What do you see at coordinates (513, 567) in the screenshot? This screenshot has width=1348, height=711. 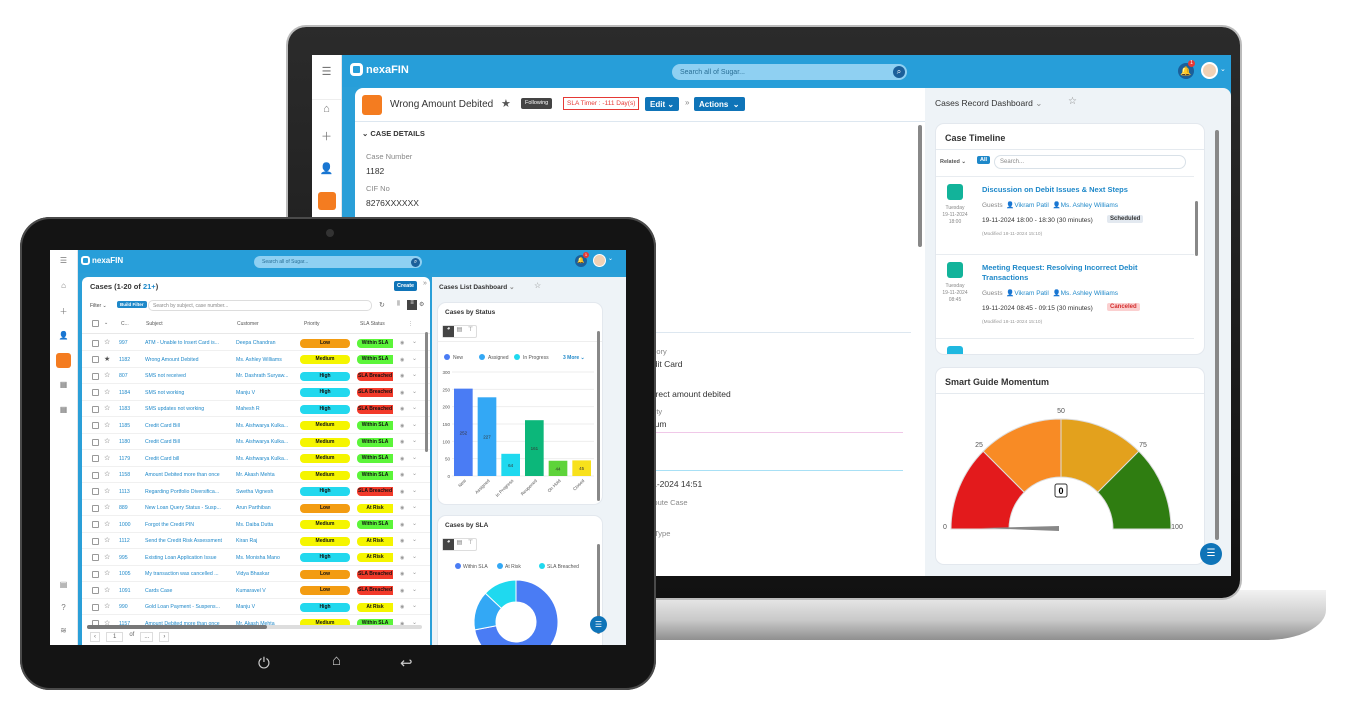 I see `legend-label: At Risk` at bounding box center [513, 567].